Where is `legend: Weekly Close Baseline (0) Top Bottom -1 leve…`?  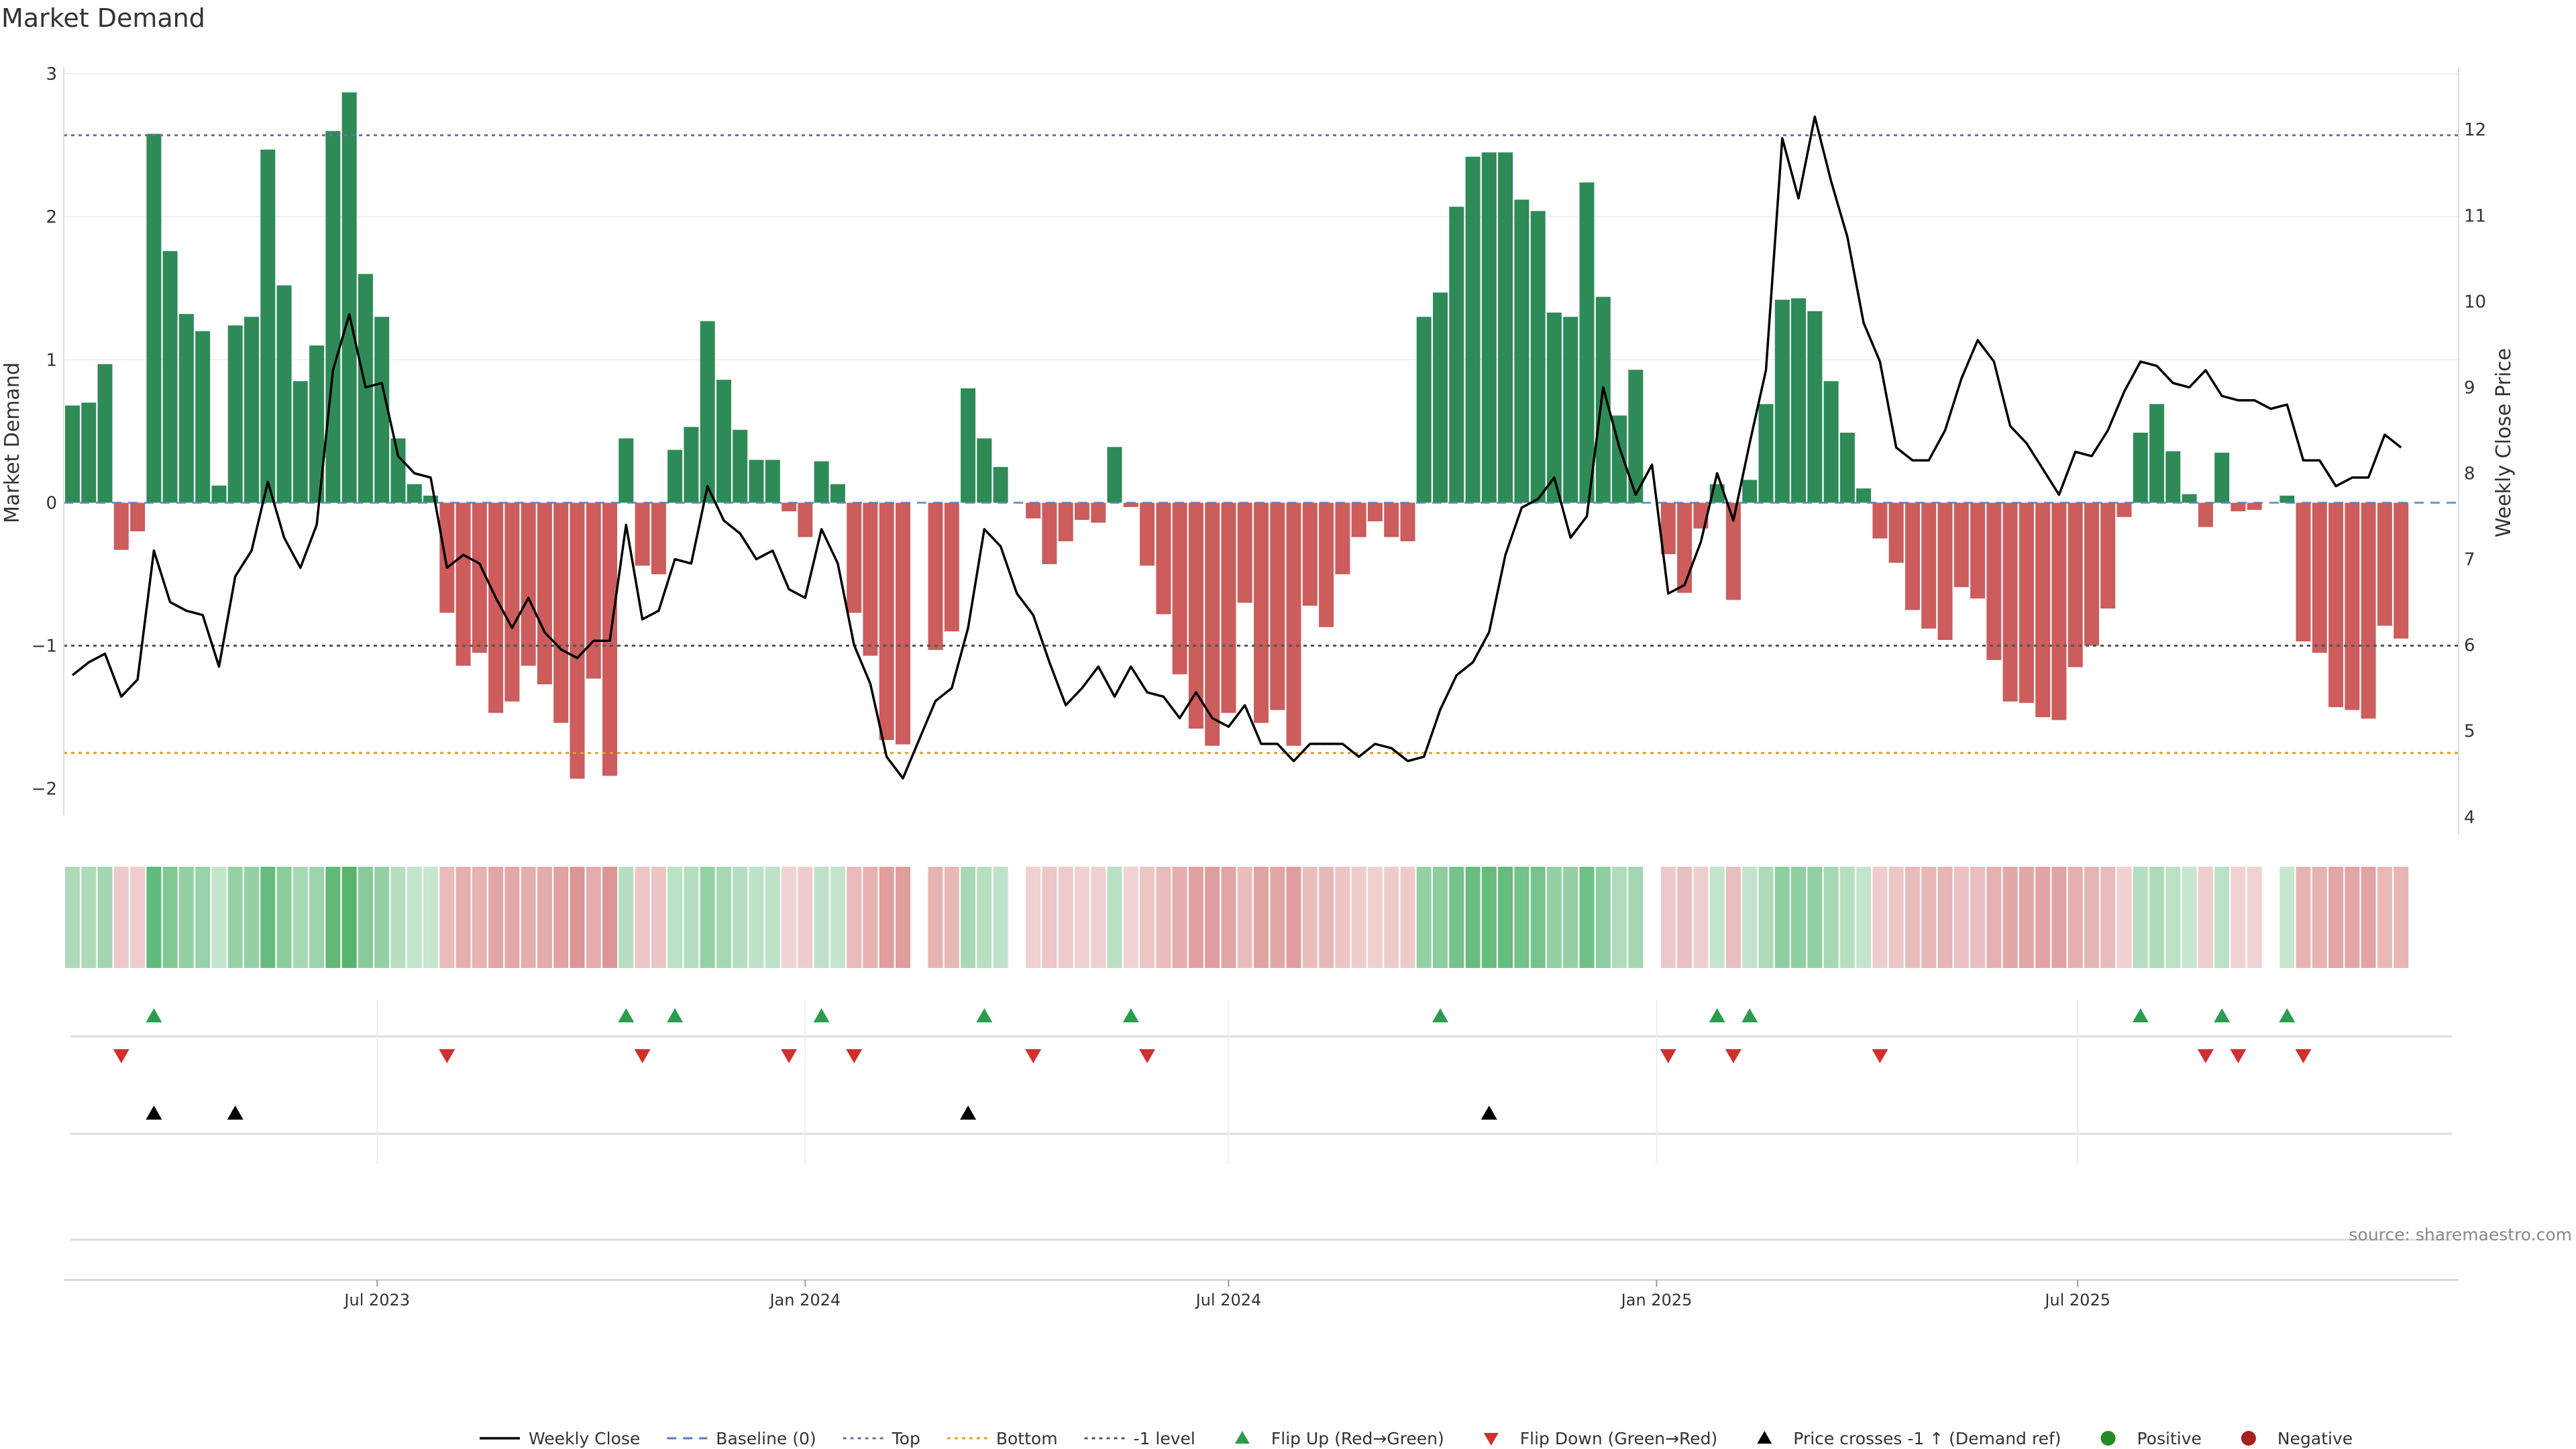
legend: Weekly Close Baseline (0) Top Bottom -1 leve… is located at coordinates (1416, 1438).